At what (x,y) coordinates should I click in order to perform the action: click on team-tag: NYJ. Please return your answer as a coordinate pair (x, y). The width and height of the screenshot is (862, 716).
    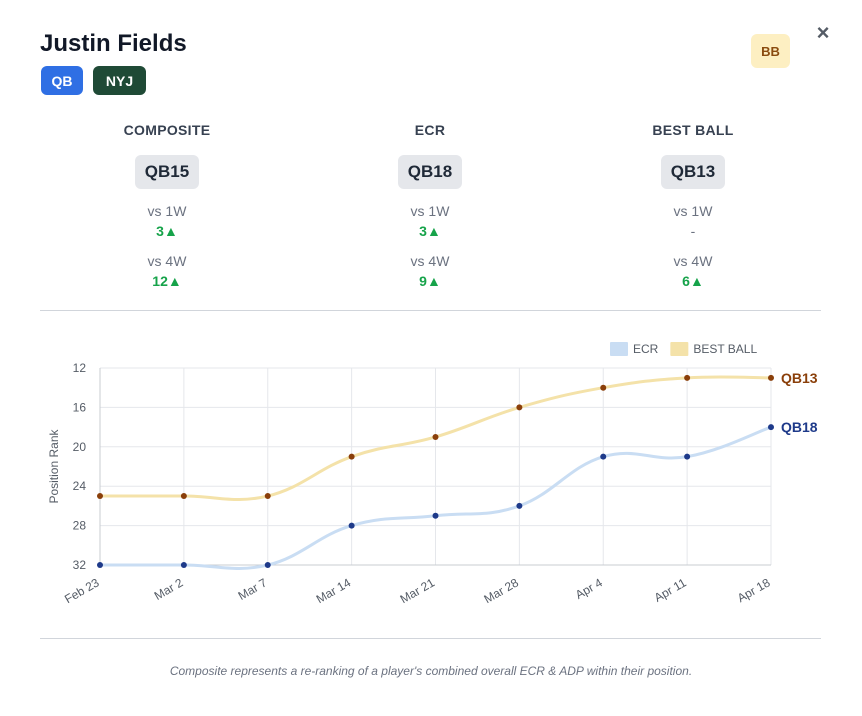
    Looking at the image, I should click on (119, 80).